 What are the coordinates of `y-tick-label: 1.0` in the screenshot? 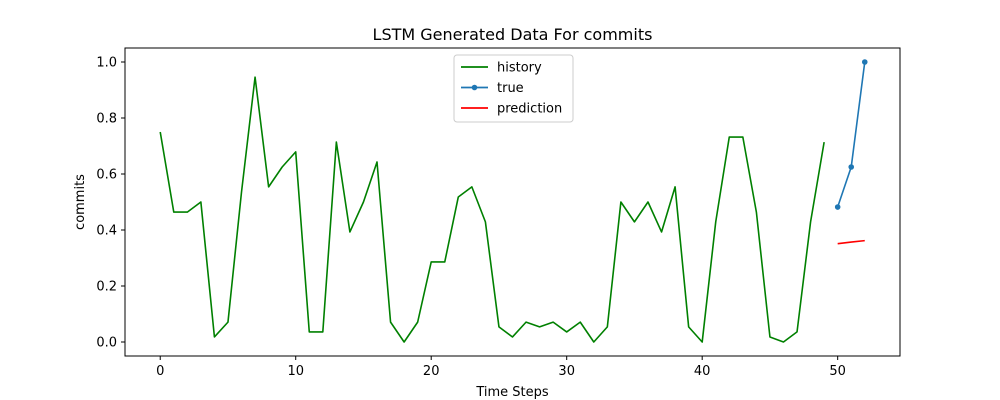 It's located at (106, 63).